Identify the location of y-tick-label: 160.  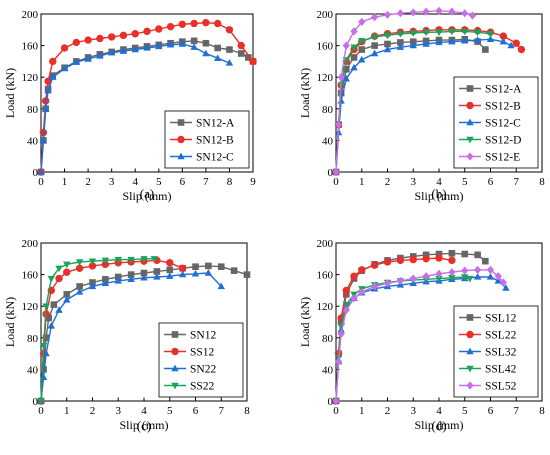
(30, 276).